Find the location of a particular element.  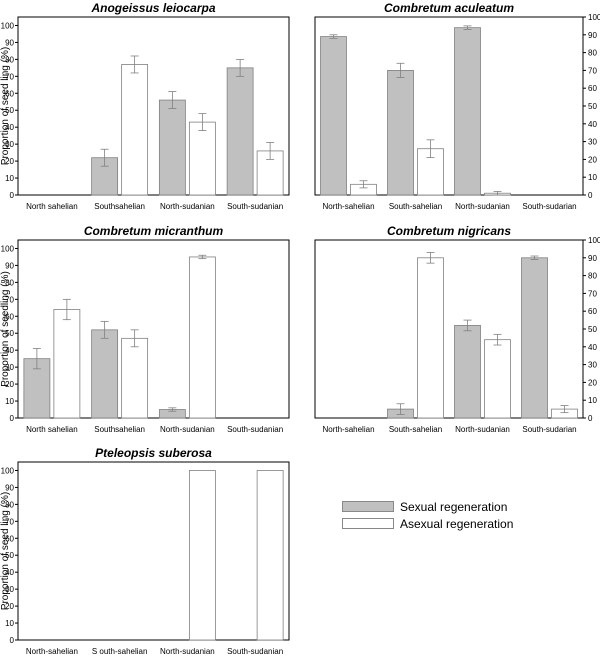

chart-title: Combretum aculeatum is located at coordinates (449, 8).